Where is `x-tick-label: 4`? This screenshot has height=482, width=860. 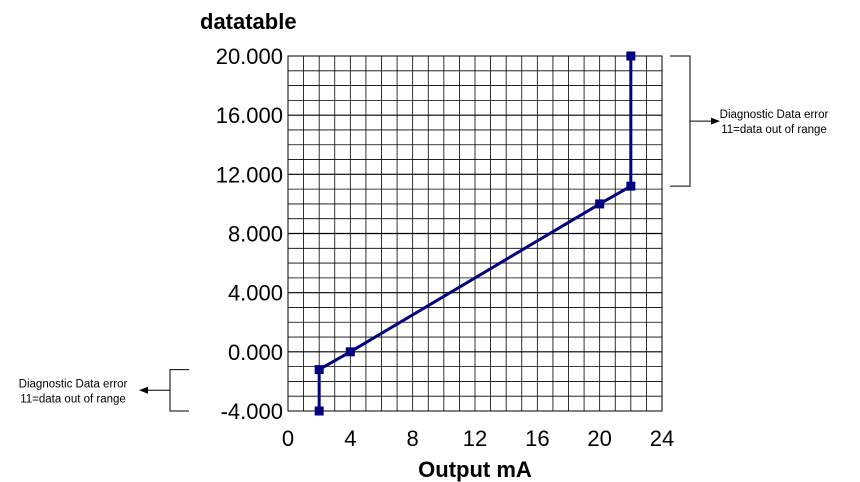 x-tick-label: 4 is located at coordinates (350, 438).